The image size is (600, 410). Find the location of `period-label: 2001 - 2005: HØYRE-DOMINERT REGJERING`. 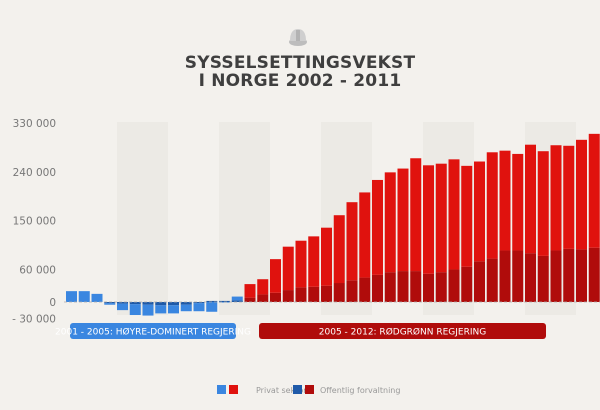

period-label: 2001 - 2005: HØYRE-DOMINERT REGJERING is located at coordinates (153, 332).